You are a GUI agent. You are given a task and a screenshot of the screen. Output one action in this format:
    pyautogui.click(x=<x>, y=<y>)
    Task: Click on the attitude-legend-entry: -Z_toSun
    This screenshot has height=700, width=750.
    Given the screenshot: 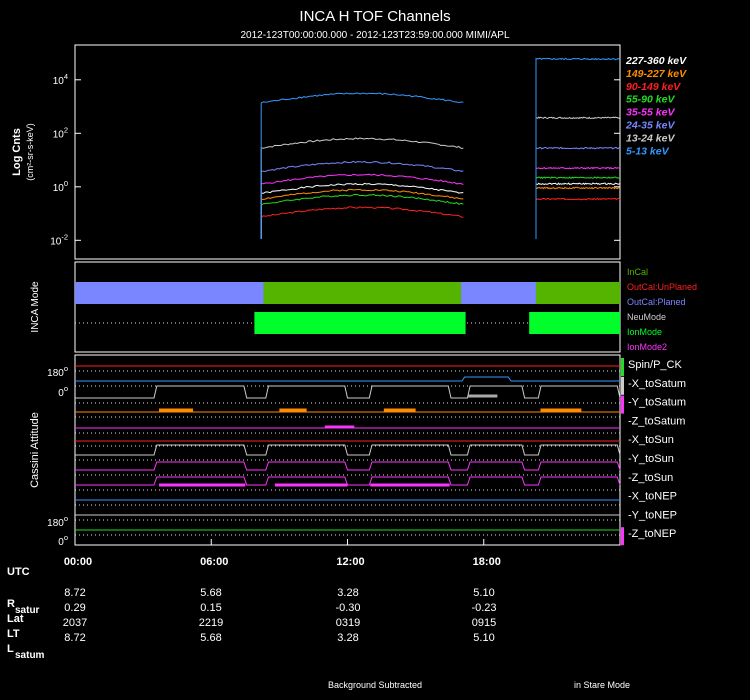 What is the action you would take?
    pyautogui.click(x=650, y=478)
    